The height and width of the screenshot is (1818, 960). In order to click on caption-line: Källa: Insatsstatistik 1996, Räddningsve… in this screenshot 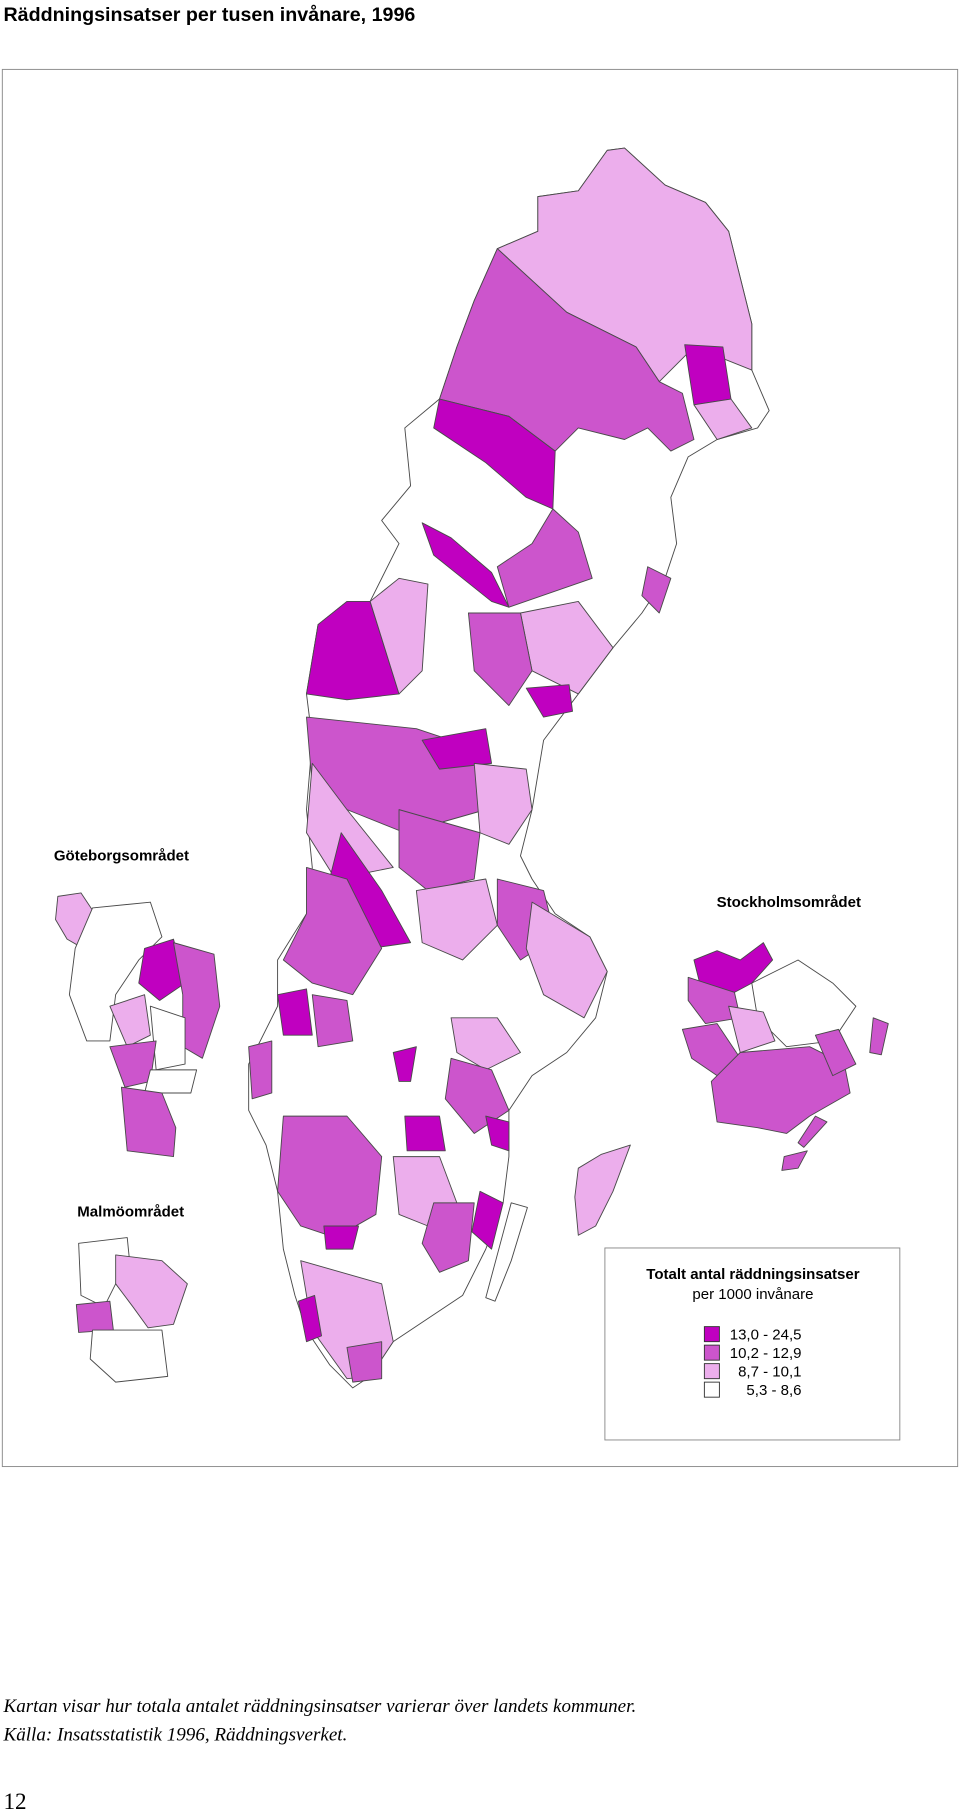, I will do `click(174, 1735)`.